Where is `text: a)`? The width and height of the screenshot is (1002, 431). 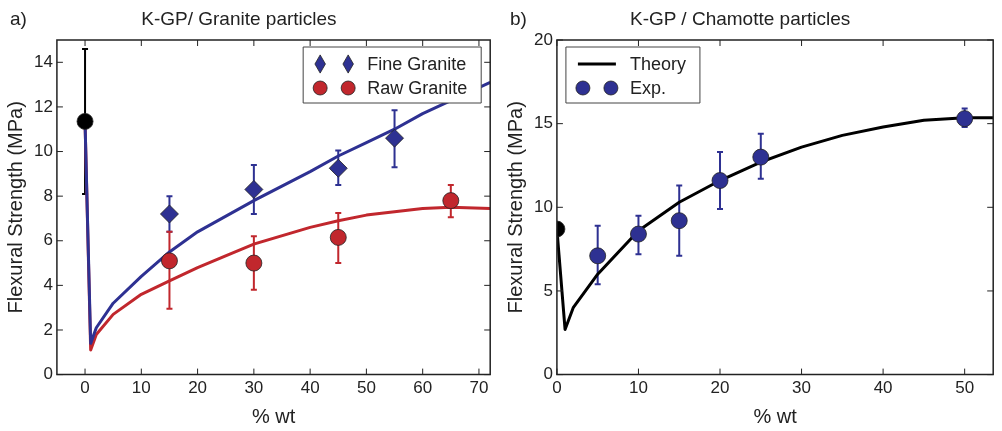 text: a) is located at coordinates (18, 19).